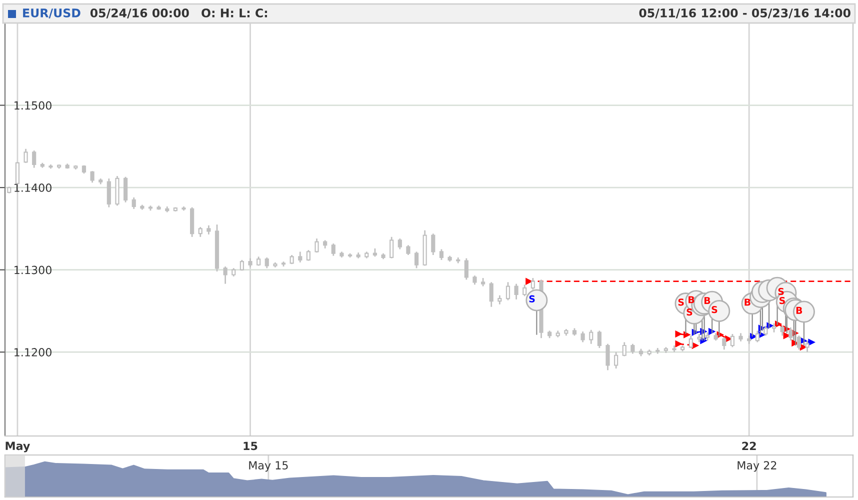 This screenshot has width=858, height=500. Describe the element at coordinates (251, 446) in the screenshot. I see `x-tick-label: 15` at that location.